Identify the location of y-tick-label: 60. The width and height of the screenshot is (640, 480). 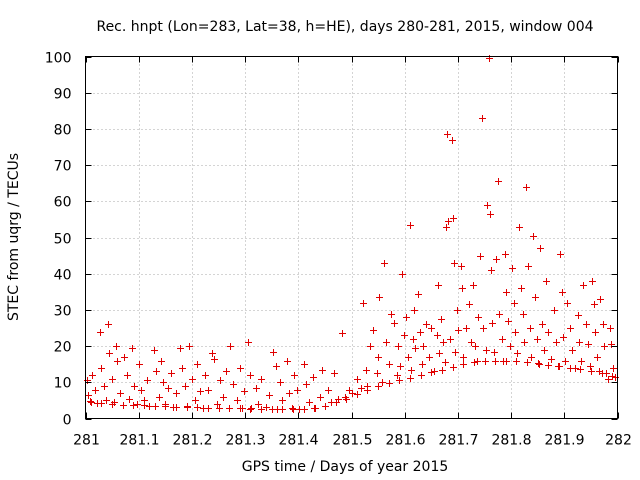
(63, 203).